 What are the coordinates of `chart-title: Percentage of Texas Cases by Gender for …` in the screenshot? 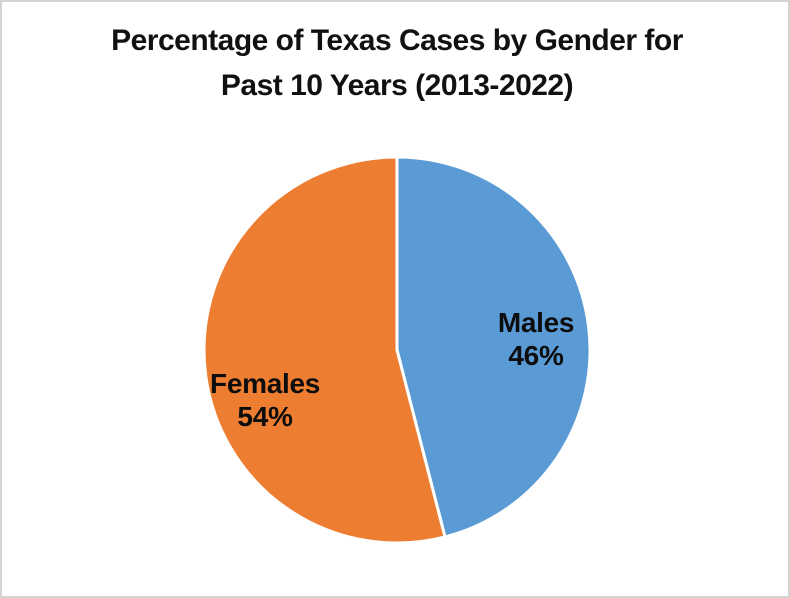 It's located at (395, 63).